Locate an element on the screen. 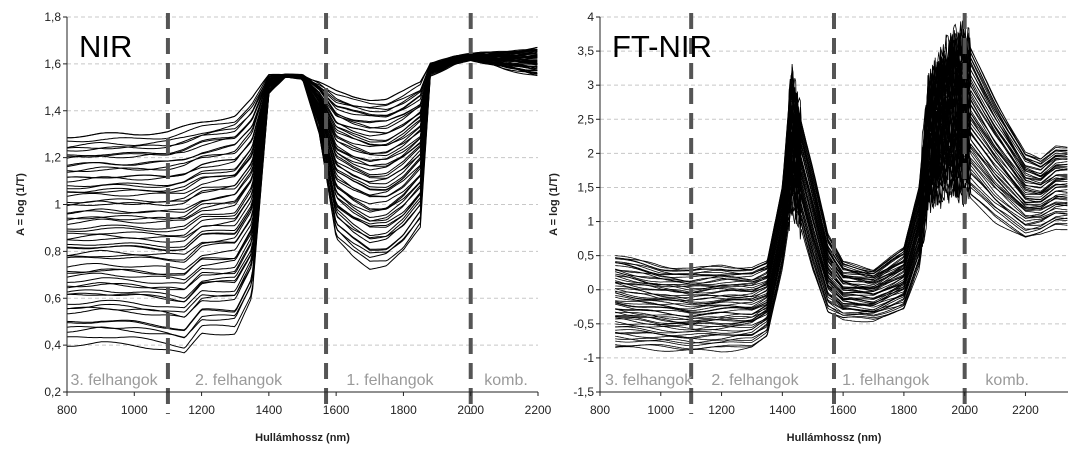 This screenshot has width=1075, height=452. y-tick-label: 1,5 is located at coordinates (585, 187).